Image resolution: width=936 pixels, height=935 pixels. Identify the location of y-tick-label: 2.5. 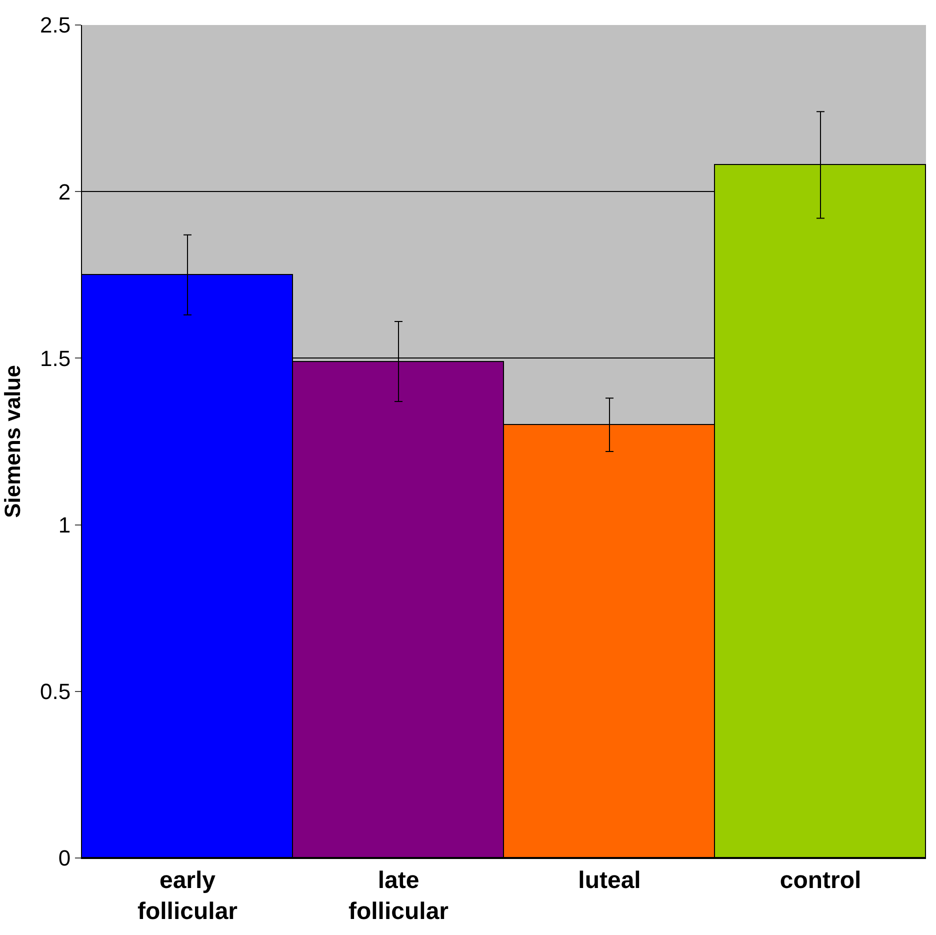
(55, 25).